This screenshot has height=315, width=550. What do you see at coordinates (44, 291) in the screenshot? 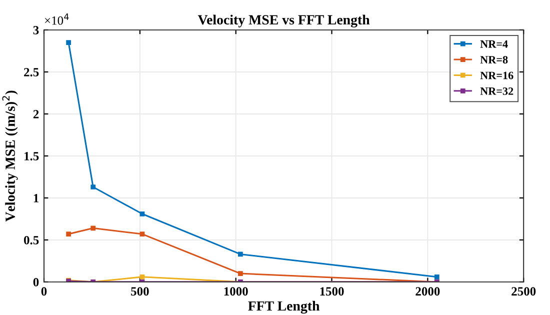
I see `x-tick-label: 0` at bounding box center [44, 291].